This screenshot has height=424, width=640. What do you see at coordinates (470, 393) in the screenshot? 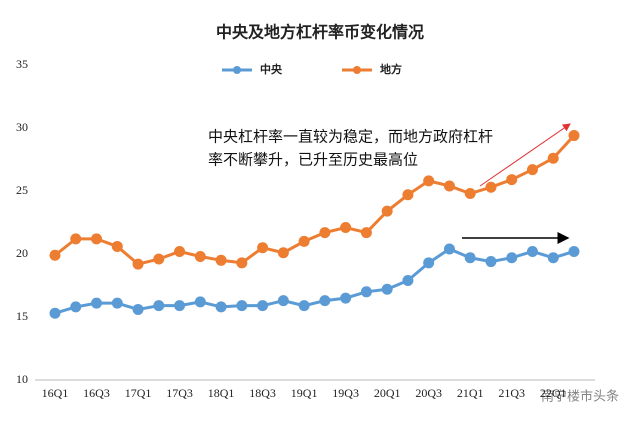
I see `x-tick-label: 21Q1` at bounding box center [470, 393].